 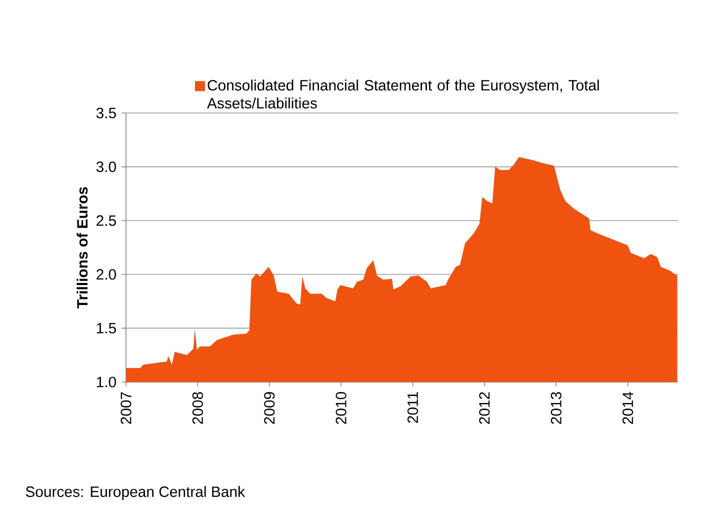 I want to click on x-tick-label: 2011, so click(x=412, y=407).